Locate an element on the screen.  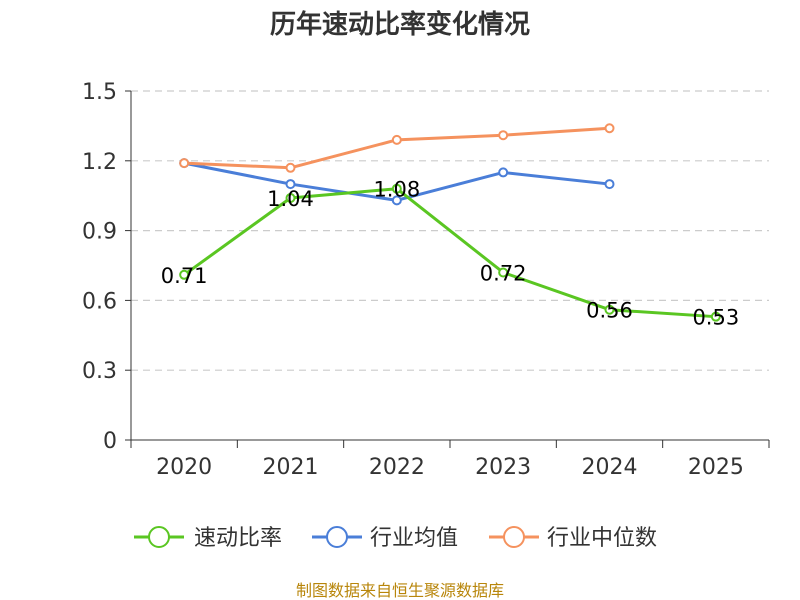
y-tick-label: 0.3 is located at coordinates (99, 371).